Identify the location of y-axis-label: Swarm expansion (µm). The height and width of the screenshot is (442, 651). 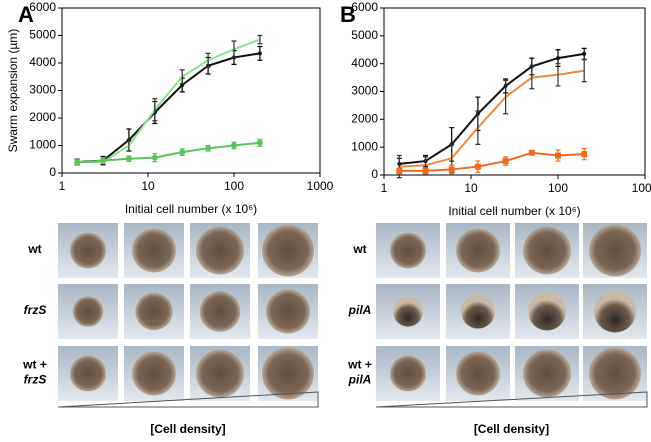
(13, 91).